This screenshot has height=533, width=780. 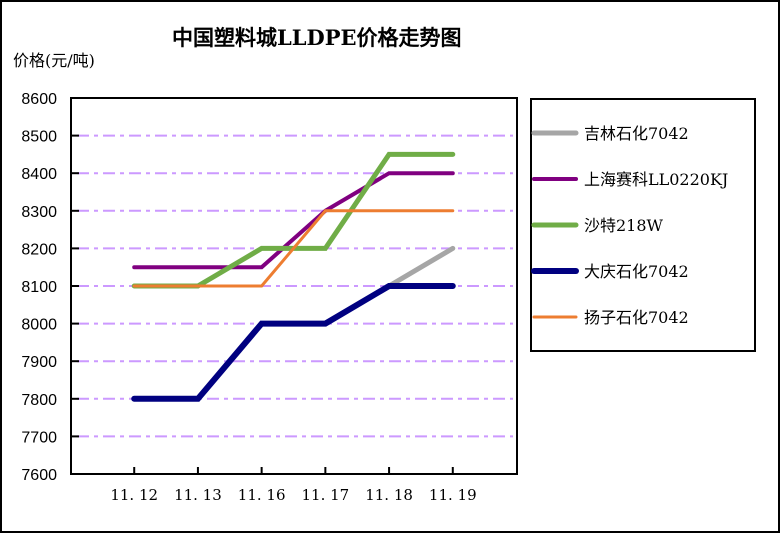 What do you see at coordinates (317, 37) in the screenshot?
I see `chart-title: 中国塑料城LLDPE价格走势图` at bounding box center [317, 37].